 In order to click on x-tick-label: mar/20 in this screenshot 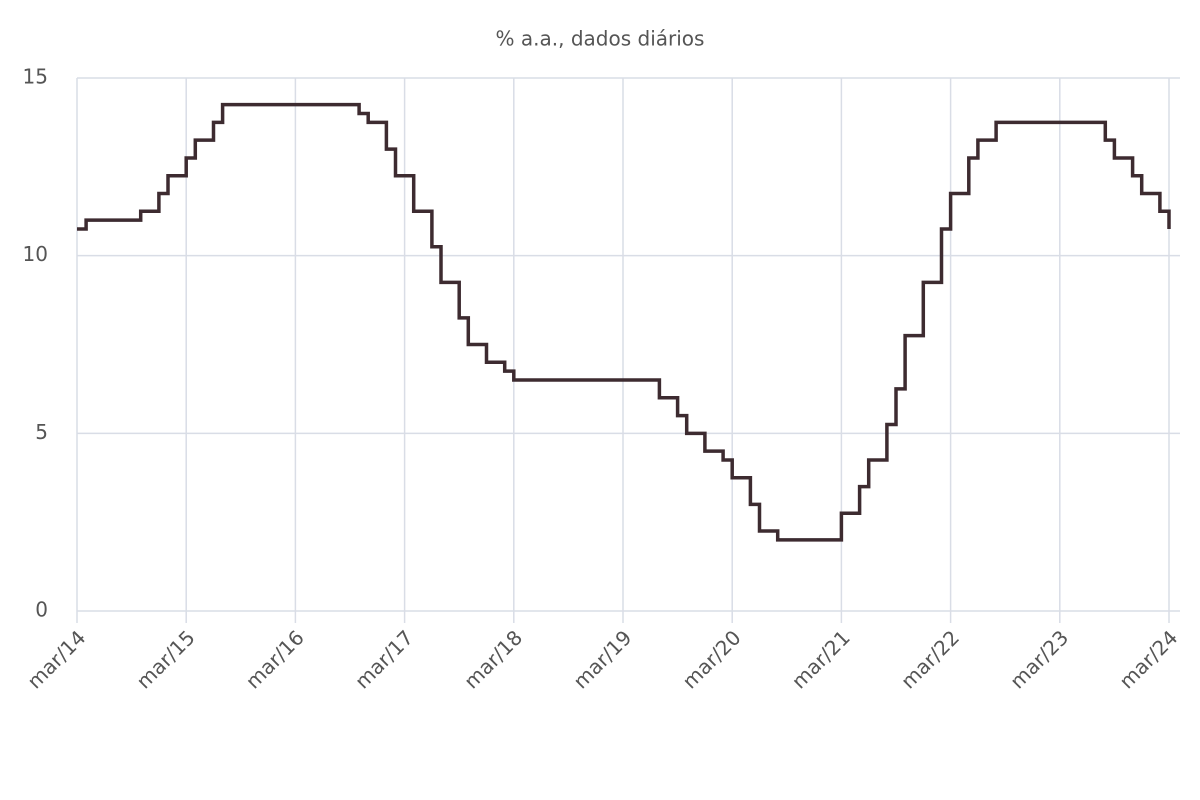, I will do `click(712, 659)`.